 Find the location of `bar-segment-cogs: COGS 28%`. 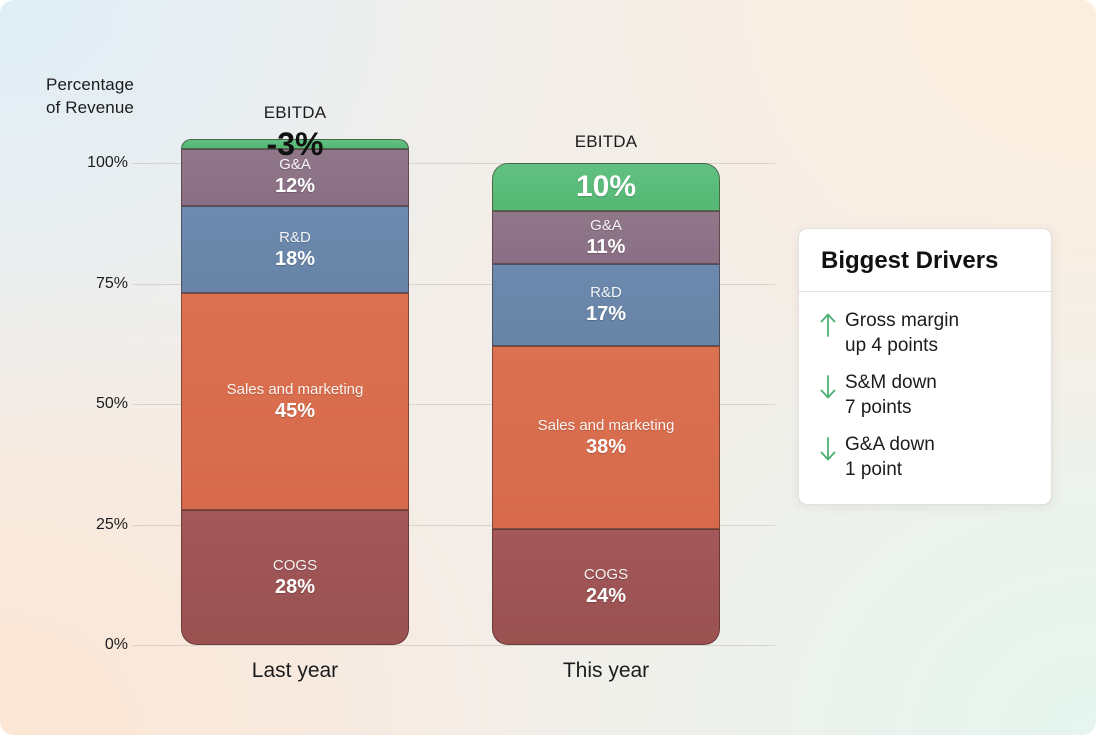

bar-segment-cogs: COGS 28% is located at coordinates (295, 577).